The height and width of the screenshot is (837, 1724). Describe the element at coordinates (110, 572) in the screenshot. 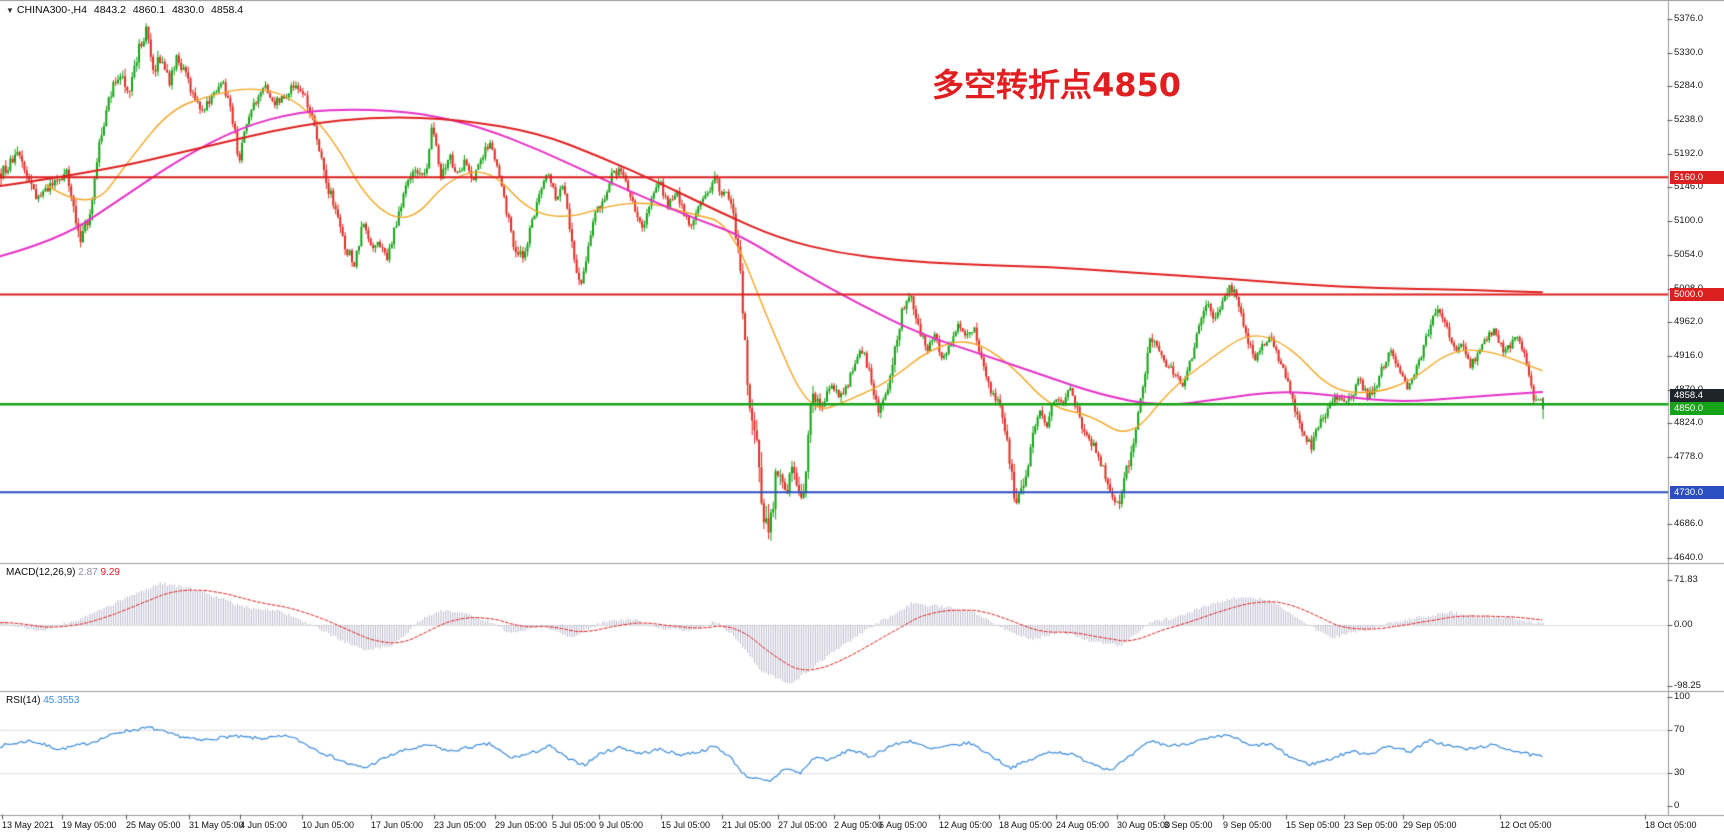

I see `macd-signal-value: 9.29` at that location.